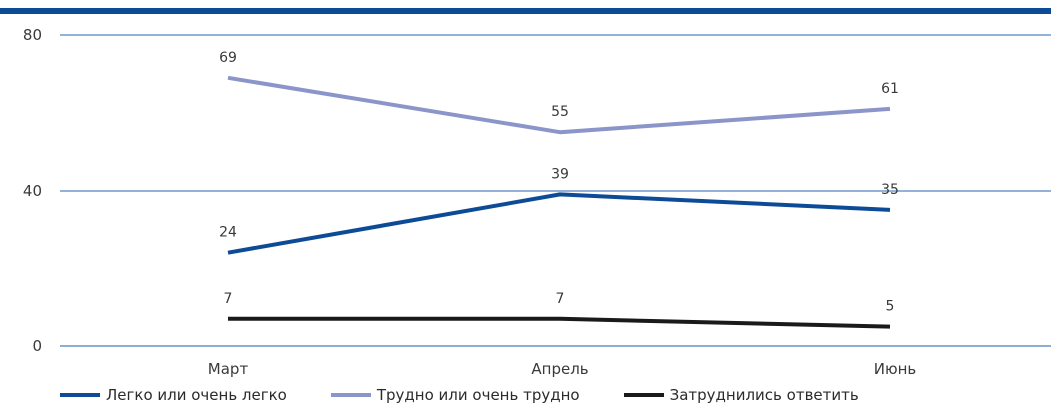 This screenshot has width=1051, height=406. What do you see at coordinates (228, 369) in the screenshot?
I see `x-tick-label-march: Март` at bounding box center [228, 369].